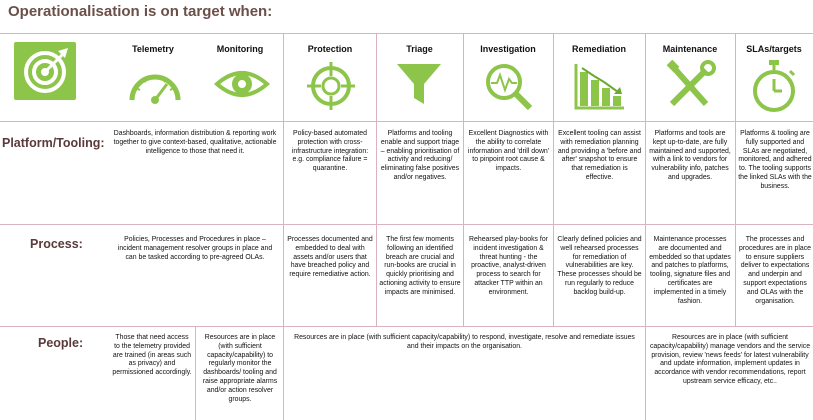 This screenshot has height=420, width=813. What do you see at coordinates (690, 88) in the screenshot?
I see `wrench-screwdriver-icon` at bounding box center [690, 88].